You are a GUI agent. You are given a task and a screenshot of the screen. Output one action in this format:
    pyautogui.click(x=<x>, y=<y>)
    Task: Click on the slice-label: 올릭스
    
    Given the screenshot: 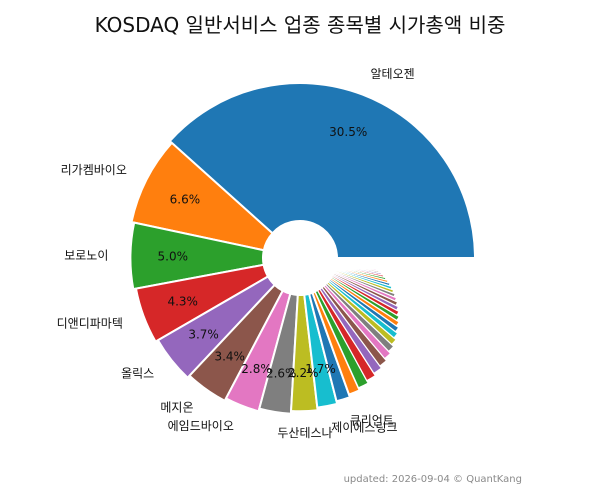 What is the action you would take?
    pyautogui.click(x=137, y=374)
    